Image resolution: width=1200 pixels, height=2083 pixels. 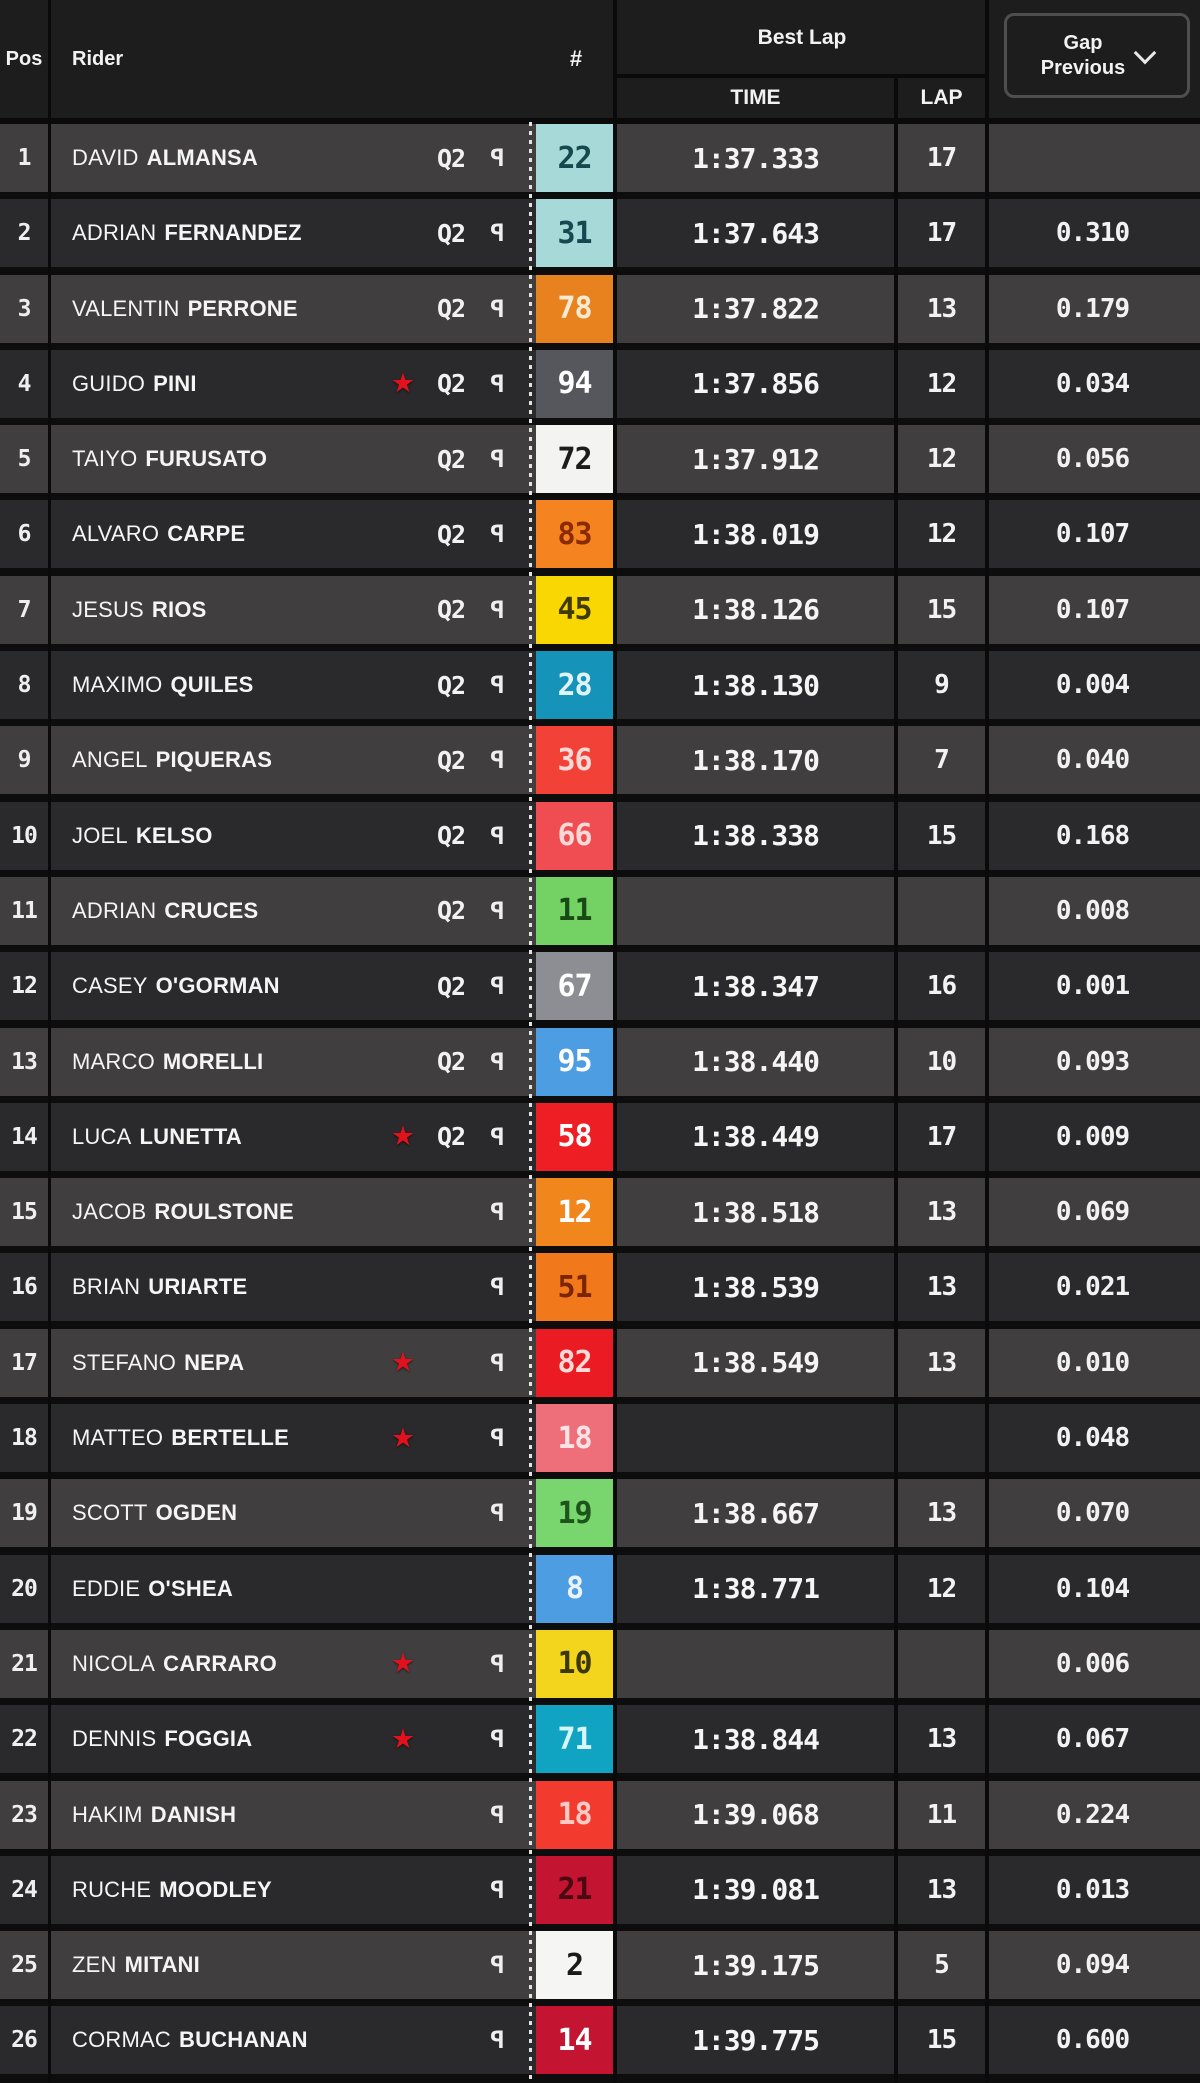 I want to click on timing-row: 24 RUCHE MOODLEY P 21 1:39.081 13 0.013, so click(x=600, y=1889).